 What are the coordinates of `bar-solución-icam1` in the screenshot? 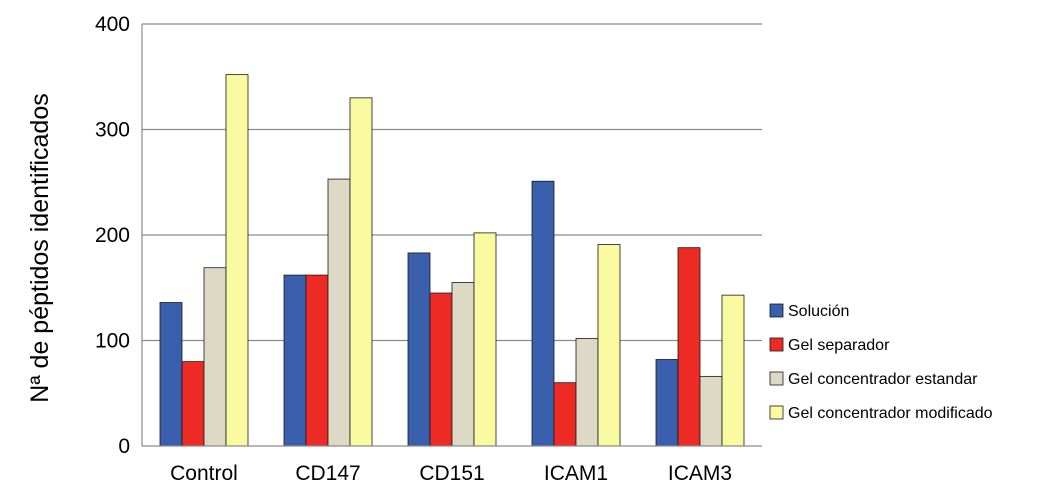 It's located at (543, 313).